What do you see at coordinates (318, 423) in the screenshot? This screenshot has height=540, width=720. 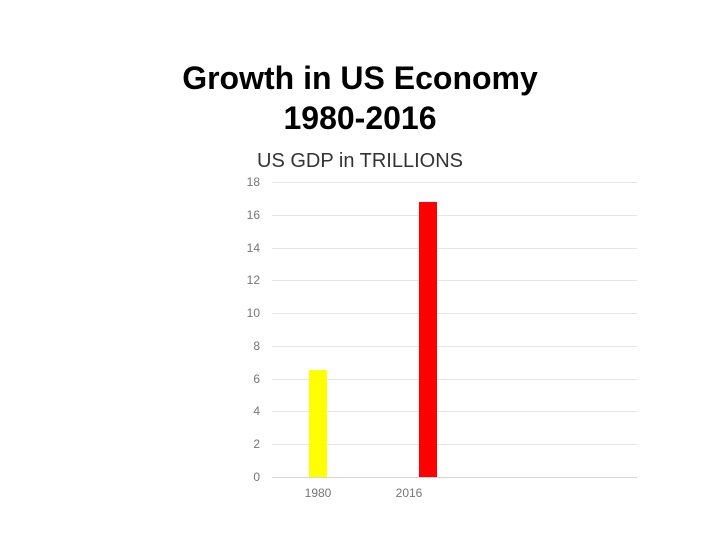 I see `bar-1980` at bounding box center [318, 423].